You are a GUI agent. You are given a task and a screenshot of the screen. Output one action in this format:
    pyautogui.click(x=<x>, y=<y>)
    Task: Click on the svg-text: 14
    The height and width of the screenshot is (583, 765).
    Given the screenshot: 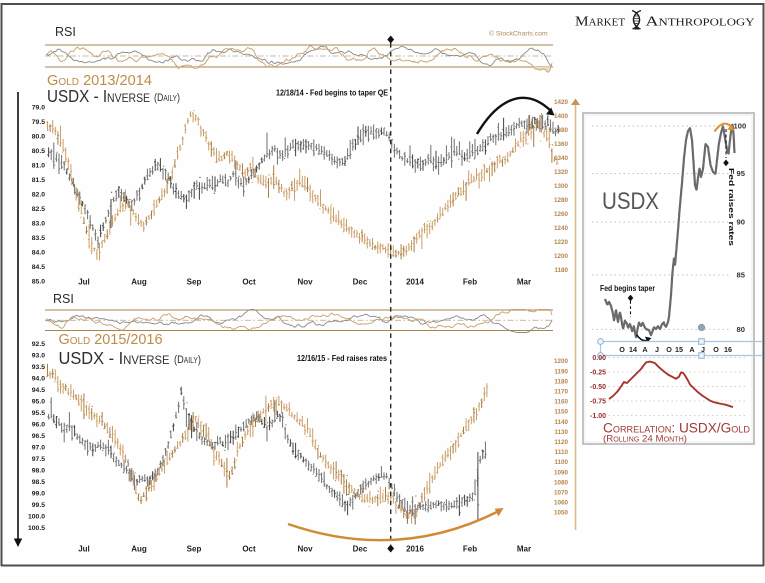 What is the action you would take?
    pyautogui.click(x=633, y=349)
    